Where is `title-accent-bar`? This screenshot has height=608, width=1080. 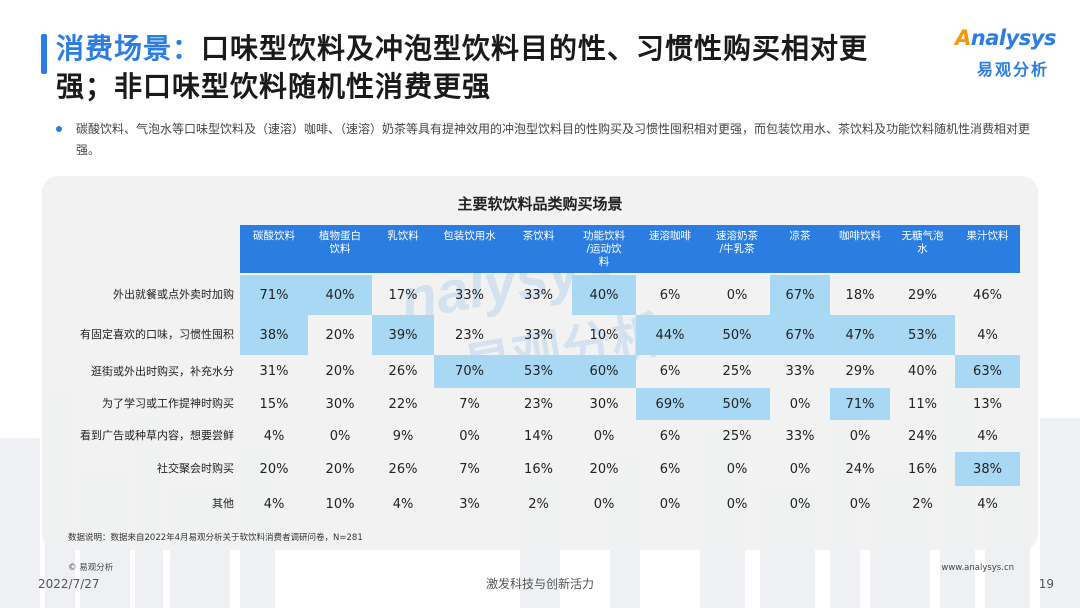 title-accent-bar is located at coordinates (44, 54).